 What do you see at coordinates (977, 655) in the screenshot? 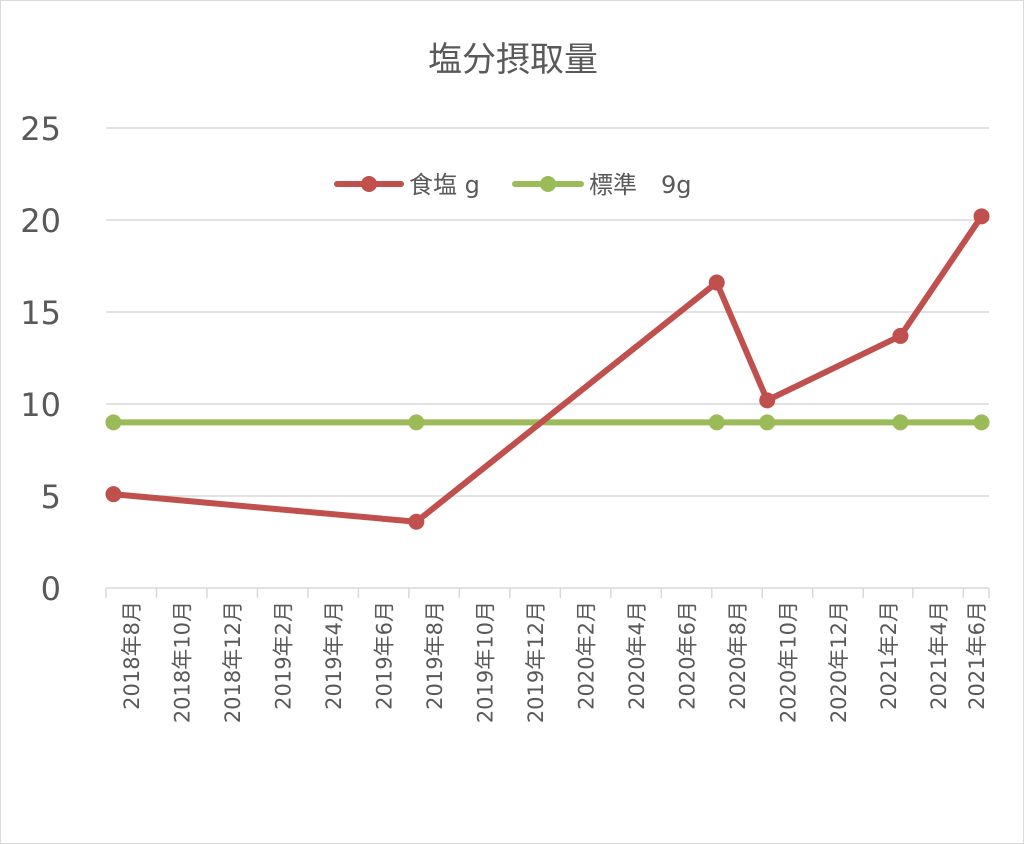
I see `x-tick-label: 2021年6月` at bounding box center [977, 655].